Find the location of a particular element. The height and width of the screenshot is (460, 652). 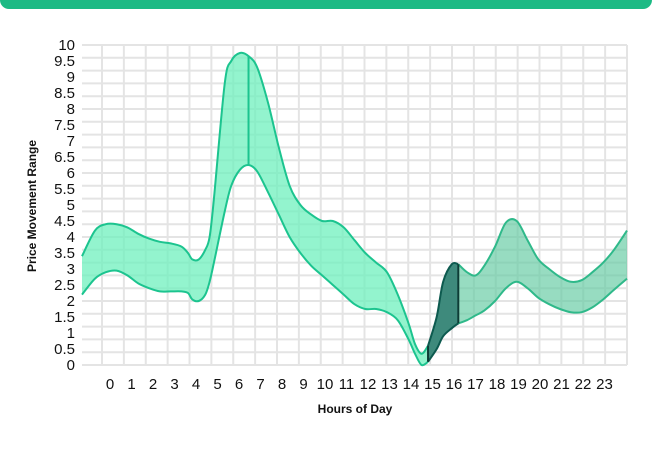

y-tick-label: 5 is located at coordinates (71, 205).